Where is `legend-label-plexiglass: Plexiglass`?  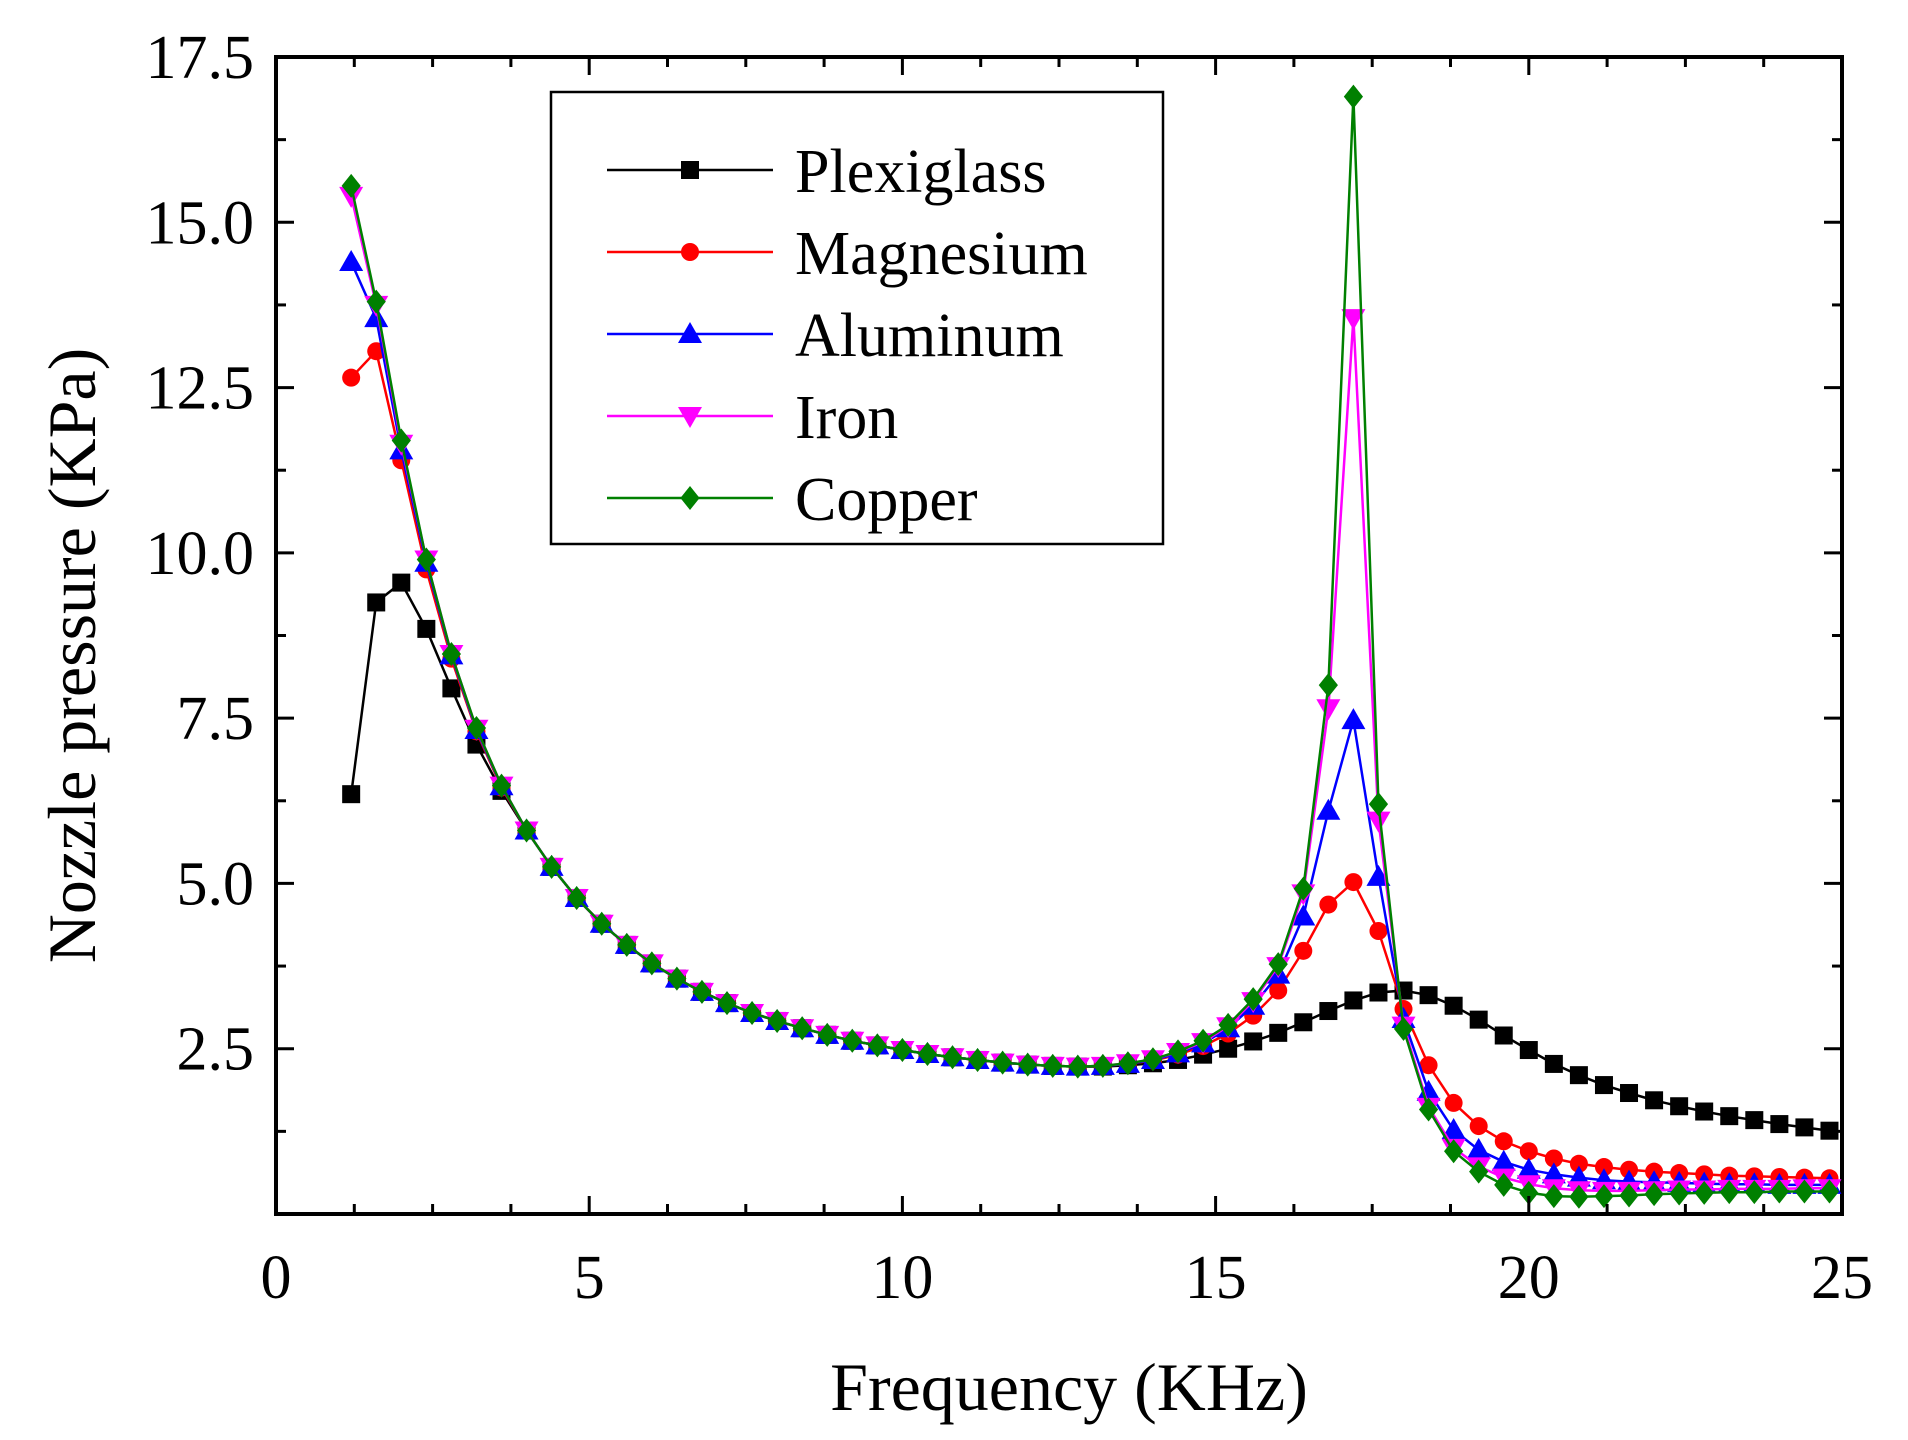
legend-label-plexiglass: Plexiglass is located at coordinates (920, 172).